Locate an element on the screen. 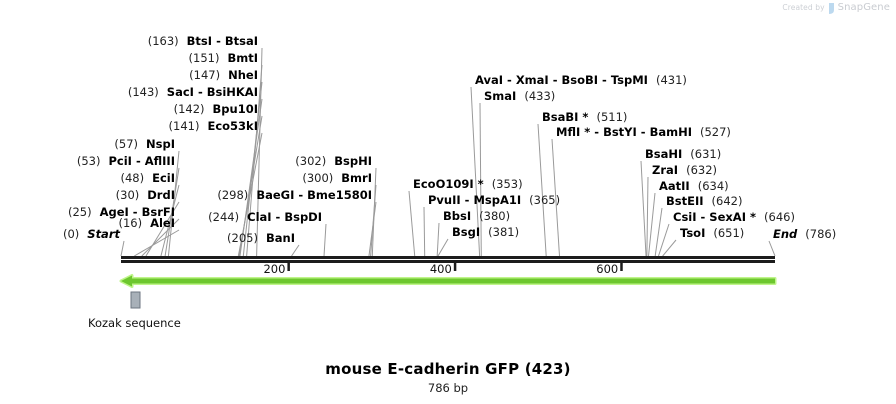 The height and width of the screenshot is (404, 896). orf-arrow-core is located at coordinates (448, 281).